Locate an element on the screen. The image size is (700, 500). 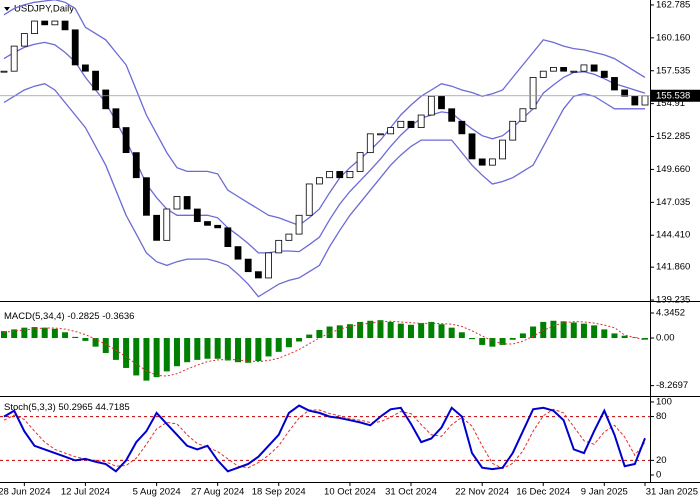
y-tick-label: 100 is located at coordinates (664, 401).